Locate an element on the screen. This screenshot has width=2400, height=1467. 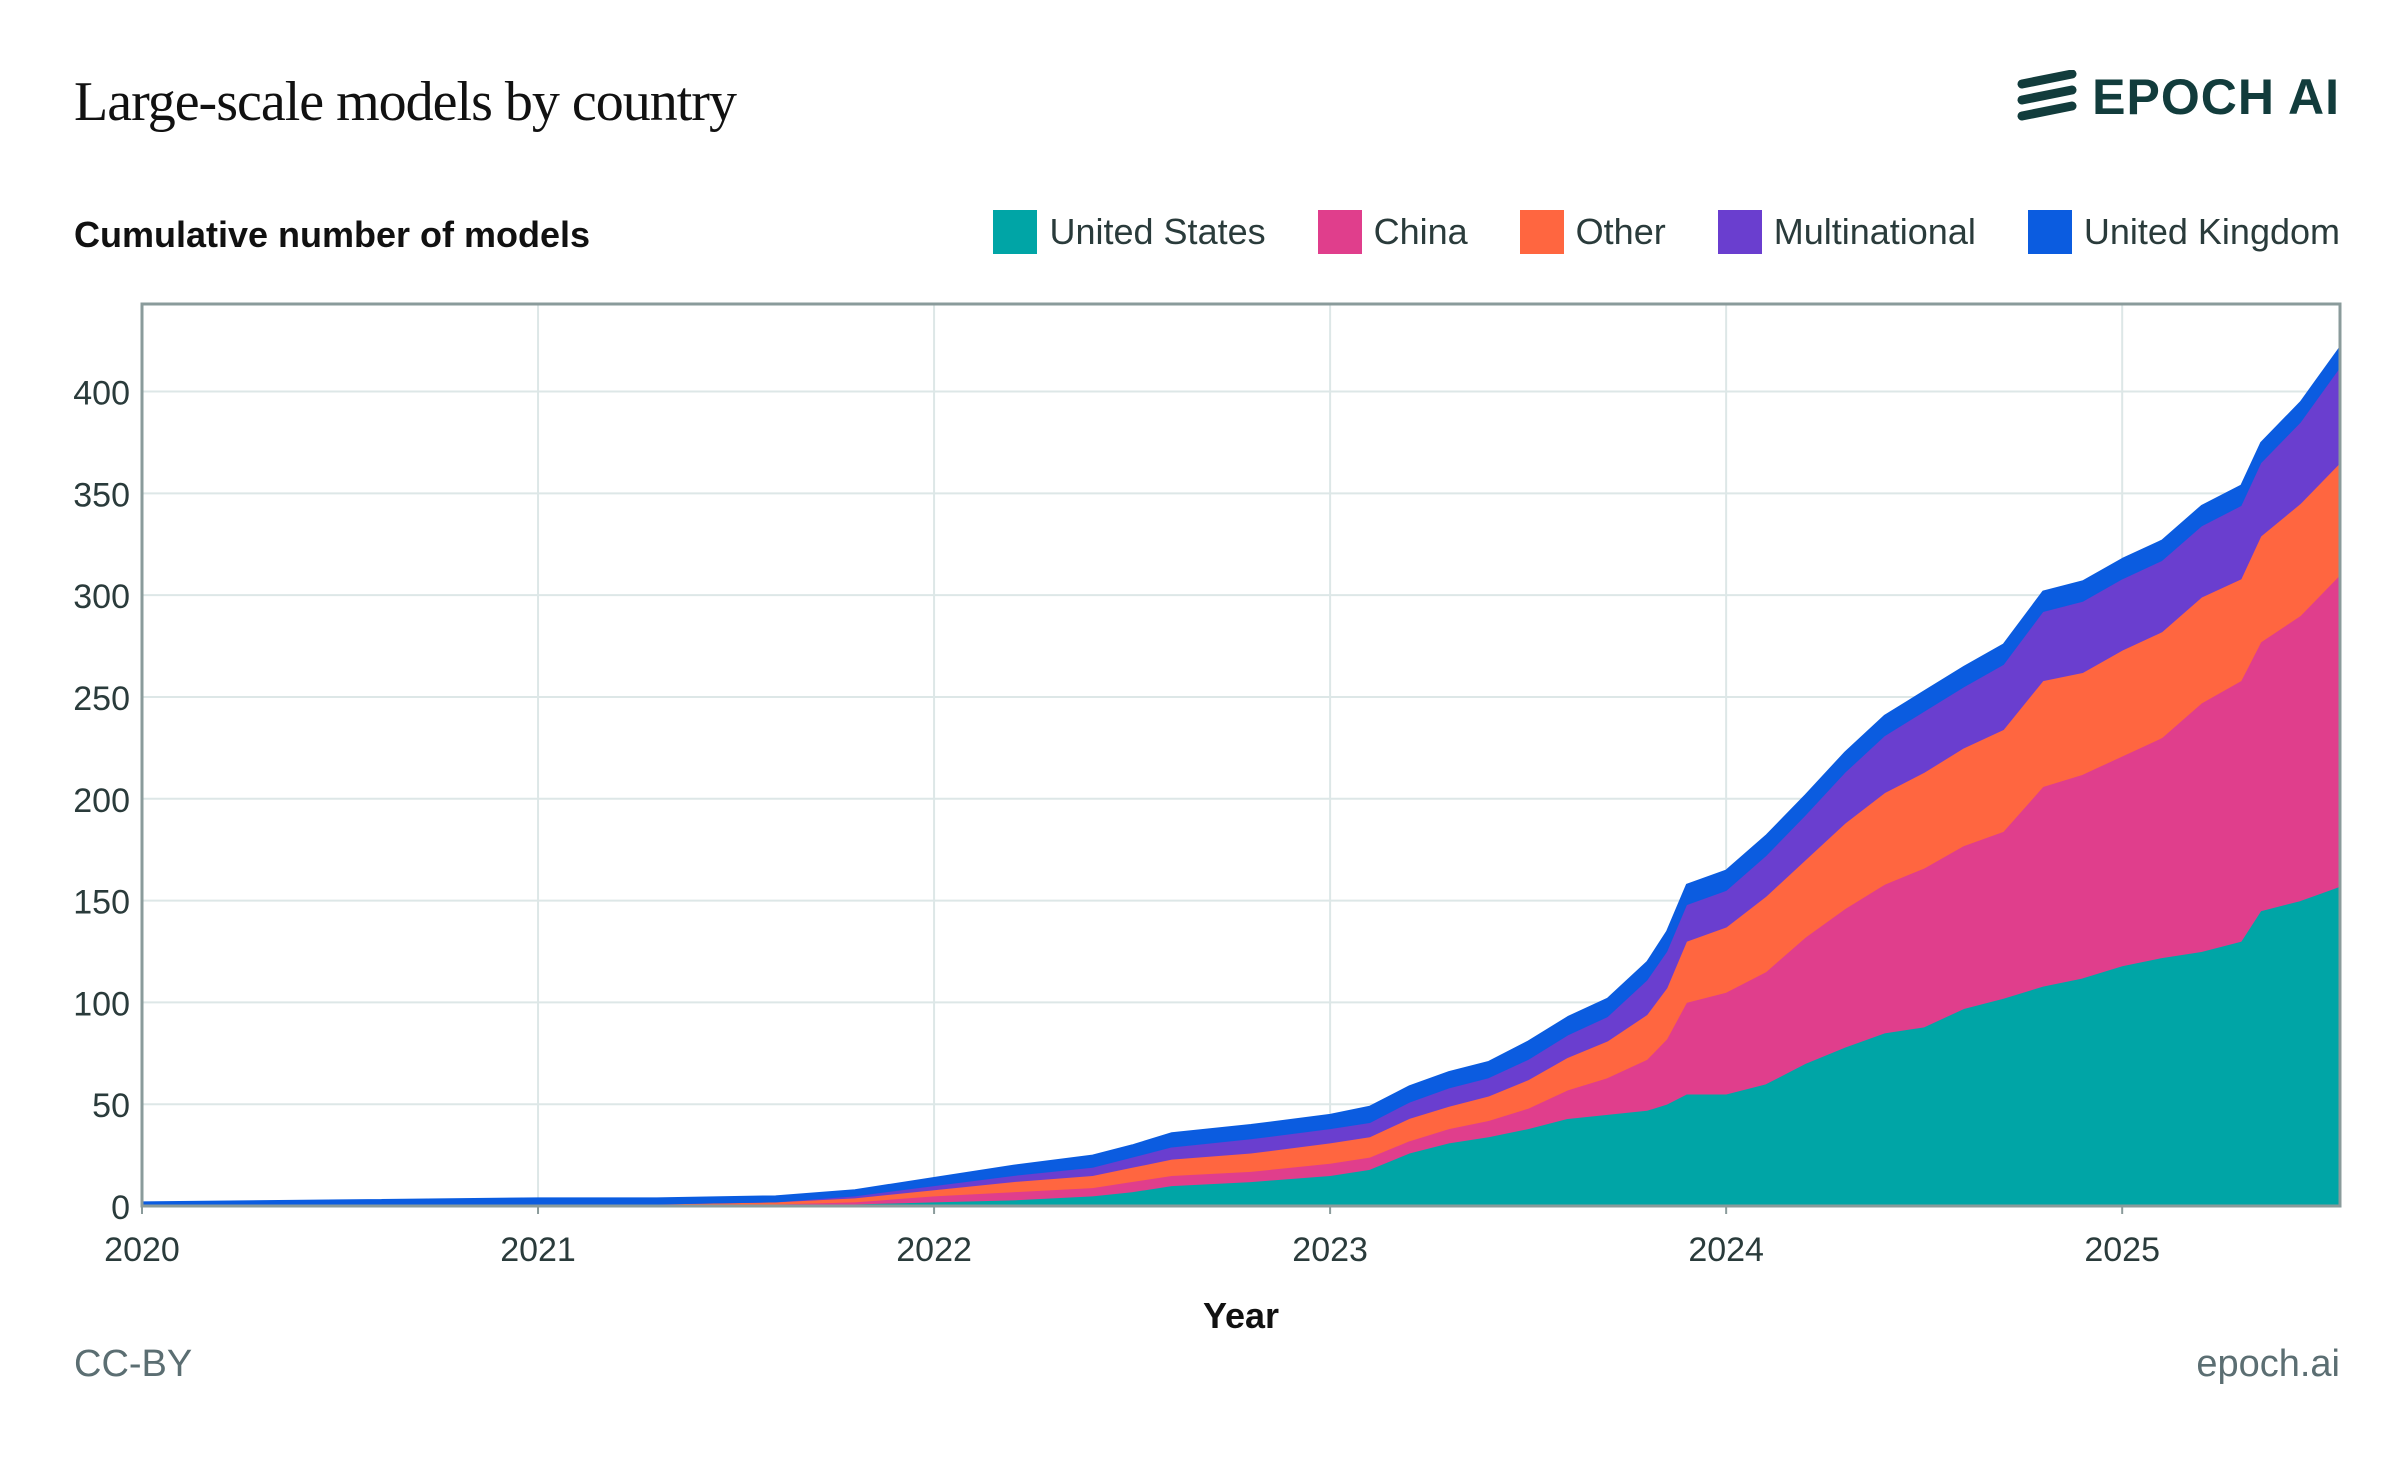
epoch-logo-text: EPOCH AI is located at coordinates (2216, 97).